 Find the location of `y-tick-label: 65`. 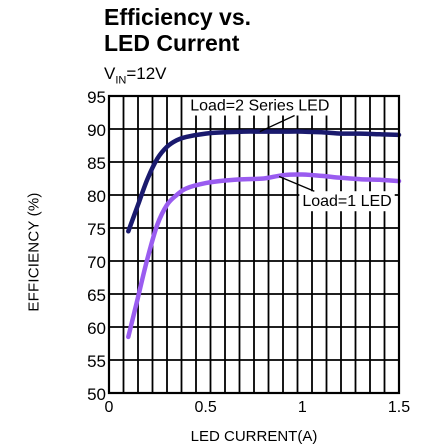

y-tick-label: 65 is located at coordinates (96, 295).